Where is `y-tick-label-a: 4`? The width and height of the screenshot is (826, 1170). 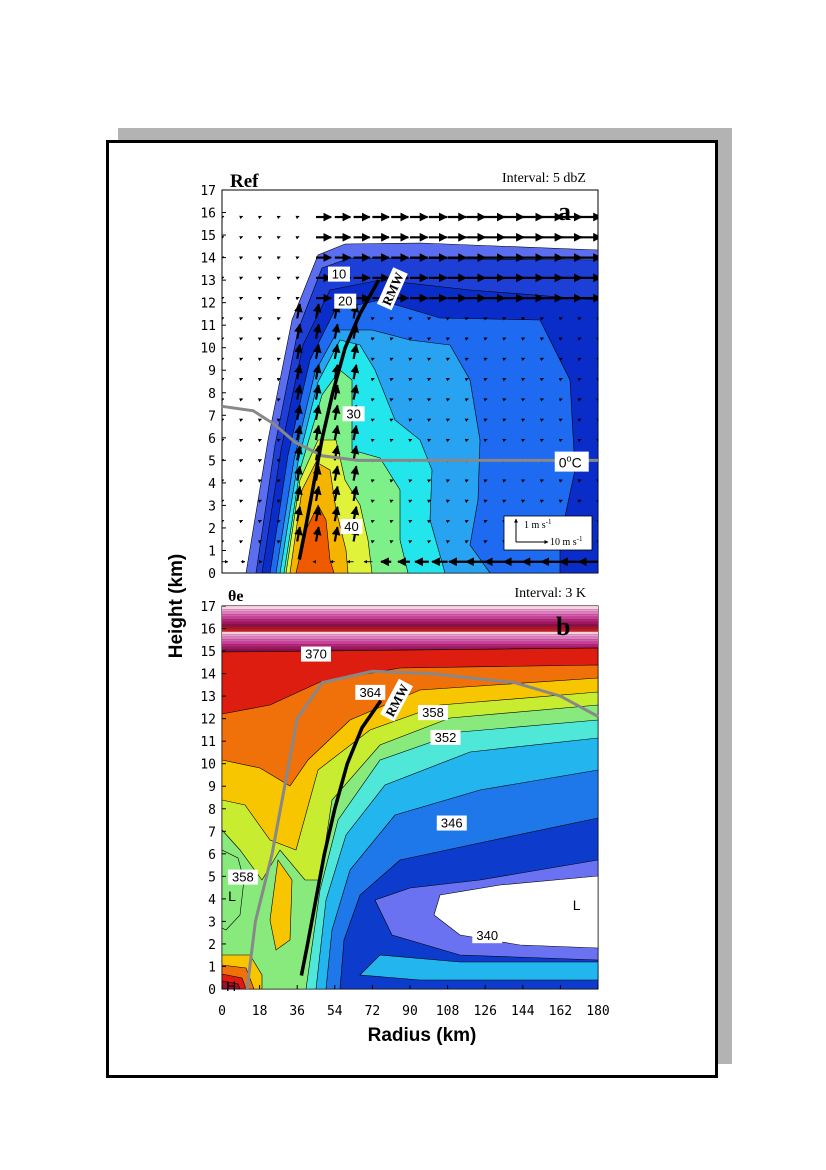 y-tick-label-a: 4 is located at coordinates (212, 484).